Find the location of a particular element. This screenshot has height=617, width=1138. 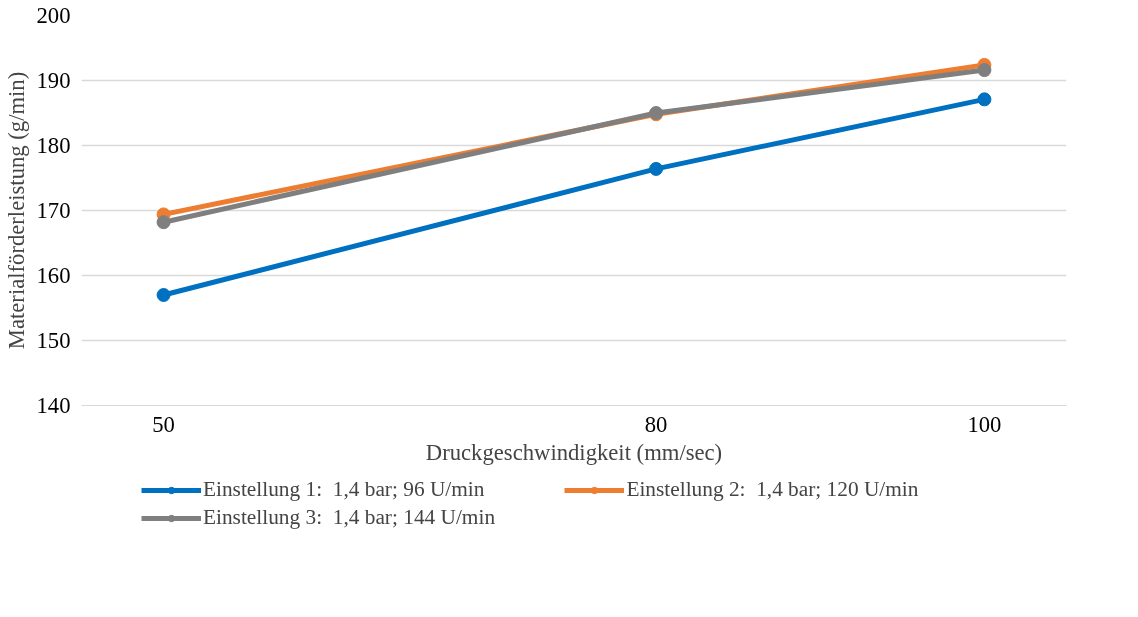

x-tick-label: 100 is located at coordinates (984, 424).